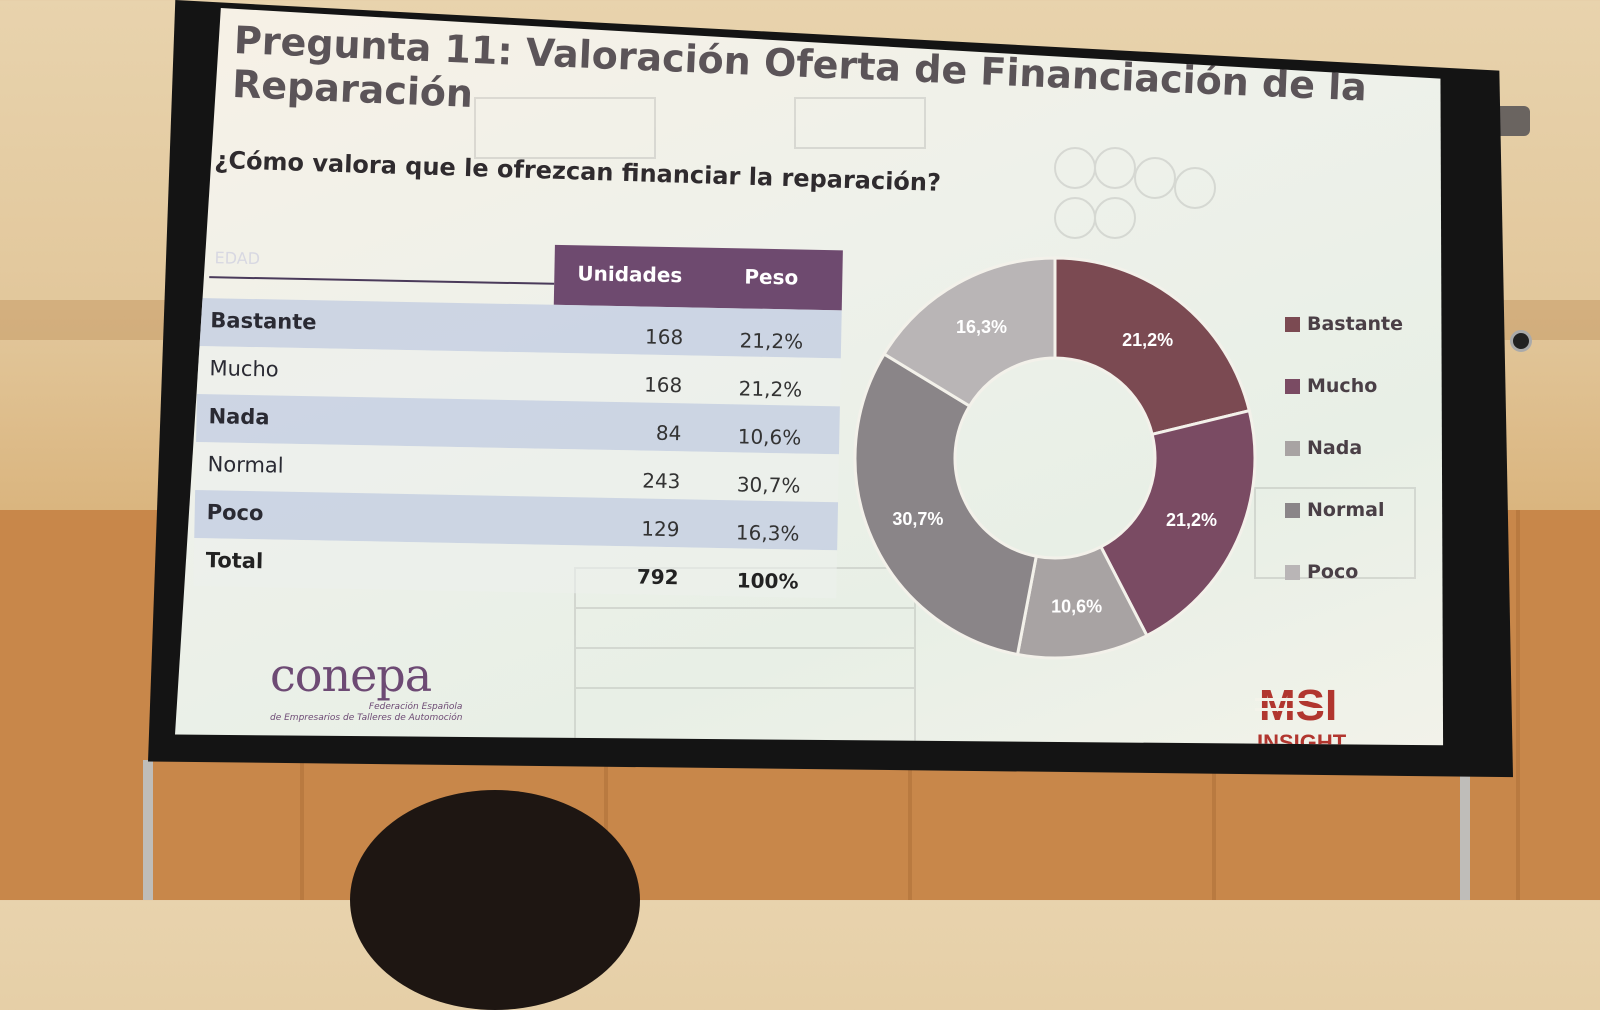 This screenshot has width=1600, height=1010. What do you see at coordinates (351, 675) in the screenshot?
I see `conepa-wordmark: conepa` at bounding box center [351, 675].